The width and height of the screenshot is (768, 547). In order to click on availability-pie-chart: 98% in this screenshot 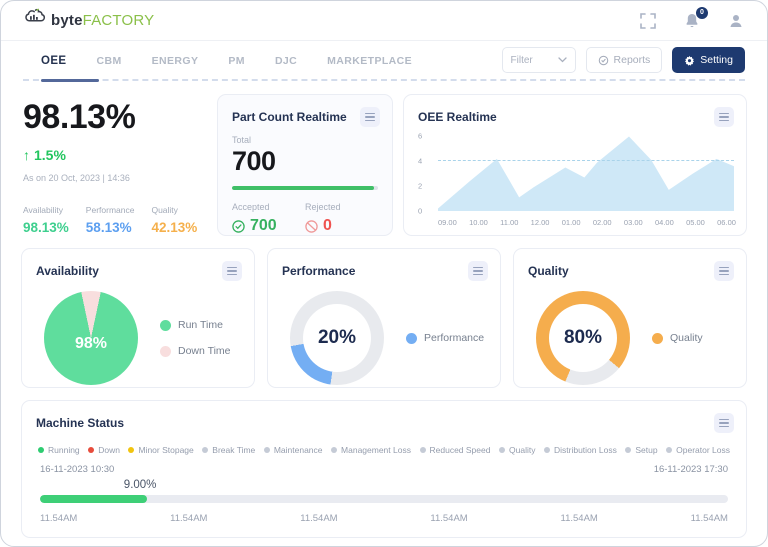, I will do `click(91, 338)`.